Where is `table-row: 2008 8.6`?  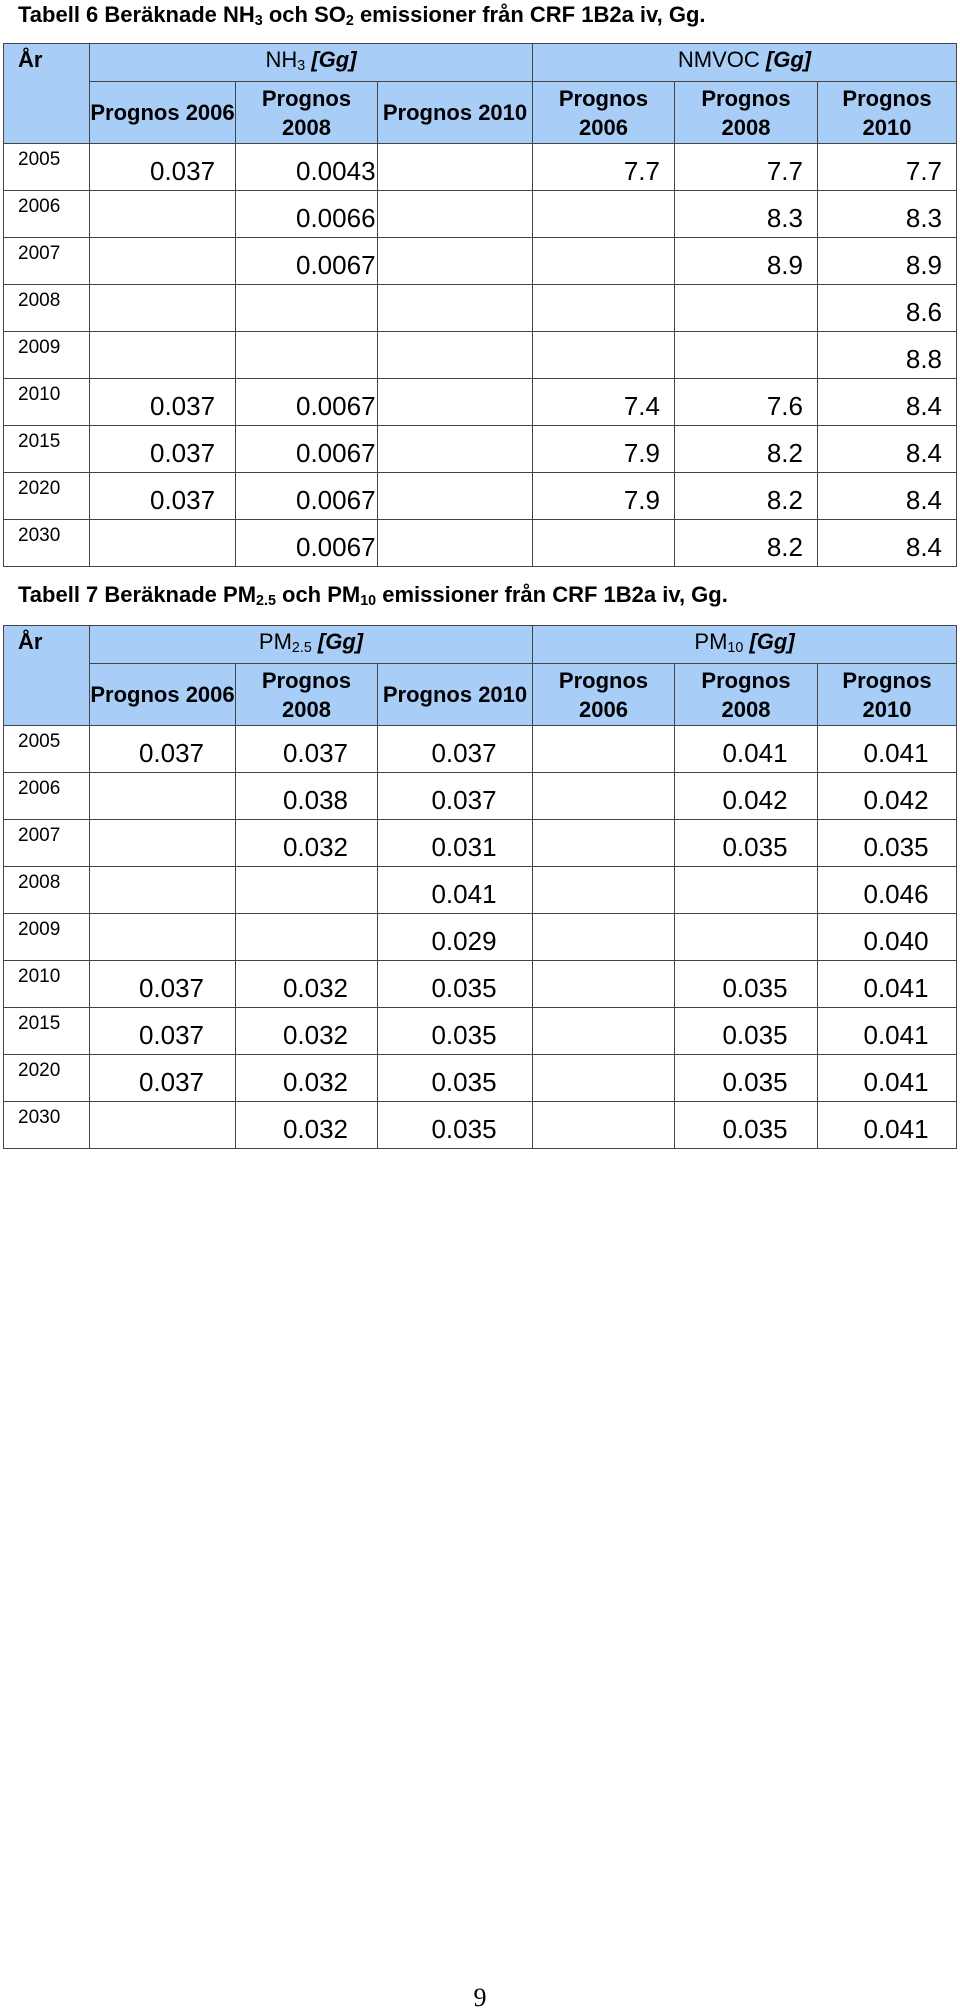
table-row: 2008 8.6 is located at coordinates (480, 308).